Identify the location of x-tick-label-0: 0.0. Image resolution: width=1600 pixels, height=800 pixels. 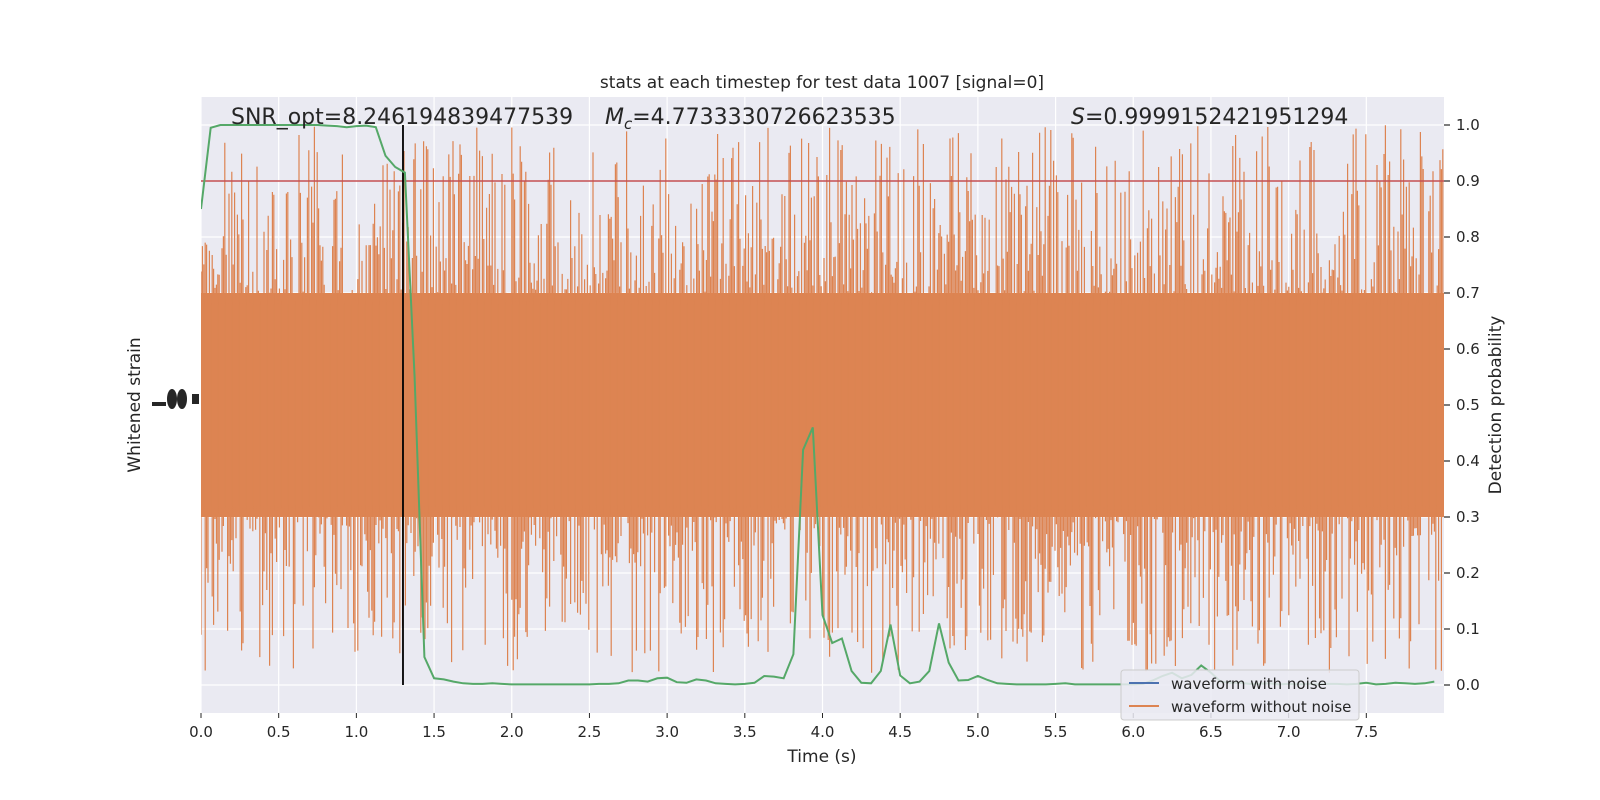
(201, 732).